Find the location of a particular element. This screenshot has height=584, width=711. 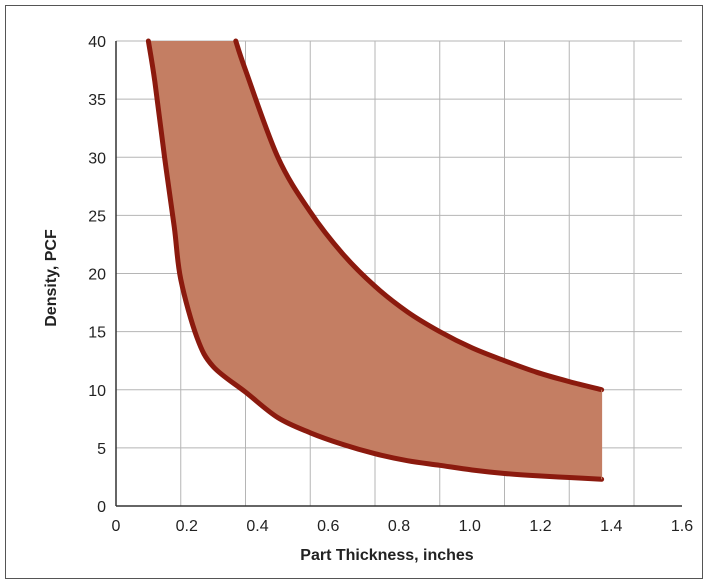

x-tick-label: 0.6 is located at coordinates (328, 526).